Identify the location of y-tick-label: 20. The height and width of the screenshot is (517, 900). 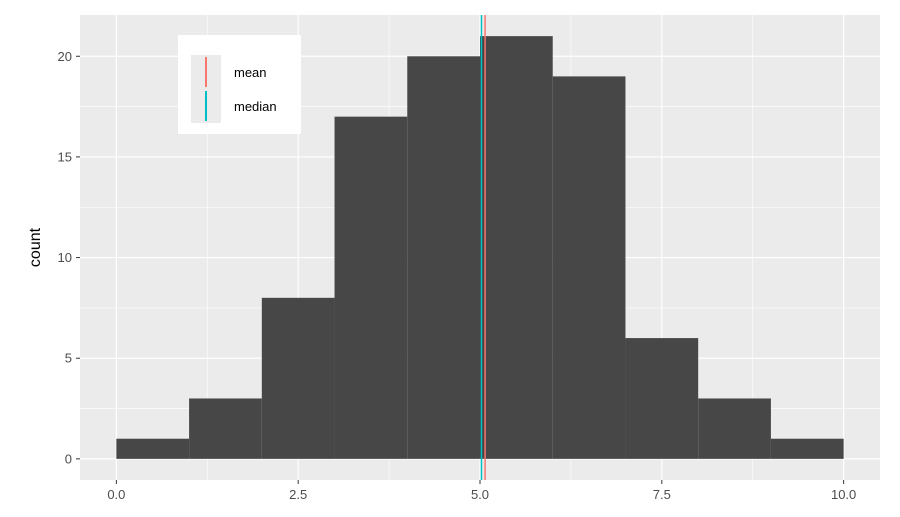
(65, 56).